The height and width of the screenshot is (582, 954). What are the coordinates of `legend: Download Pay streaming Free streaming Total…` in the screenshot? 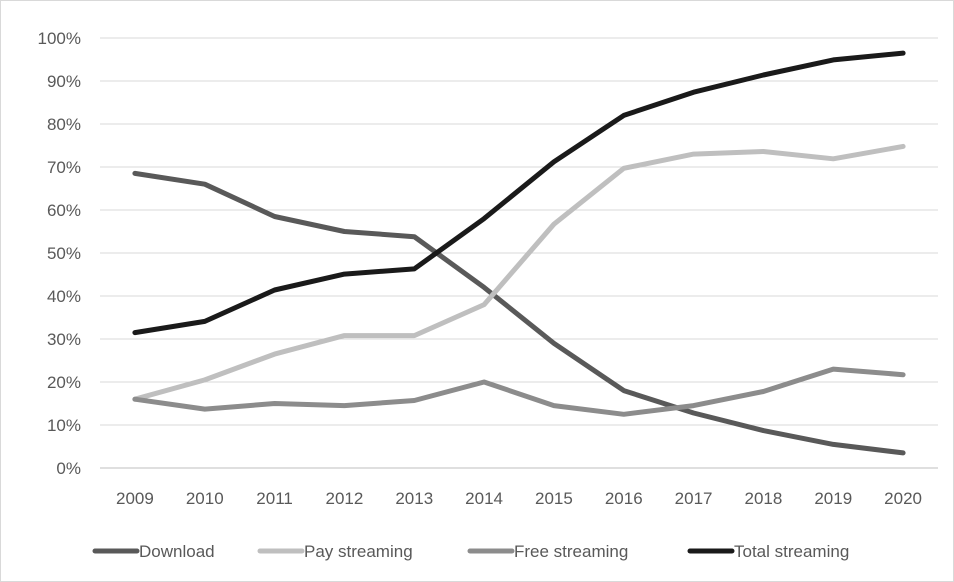 It's located at (470, 551).